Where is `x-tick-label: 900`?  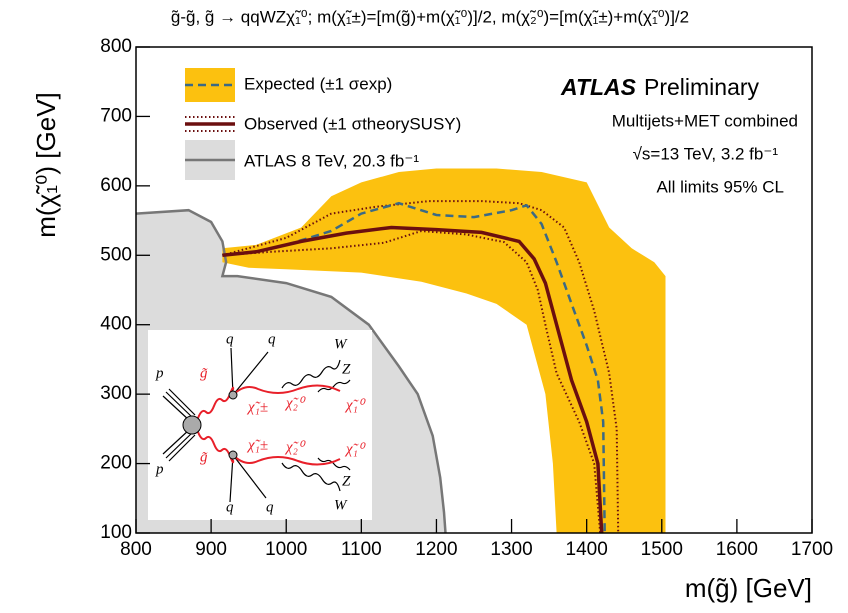
x-tick-label: 900 is located at coordinates (211, 549).